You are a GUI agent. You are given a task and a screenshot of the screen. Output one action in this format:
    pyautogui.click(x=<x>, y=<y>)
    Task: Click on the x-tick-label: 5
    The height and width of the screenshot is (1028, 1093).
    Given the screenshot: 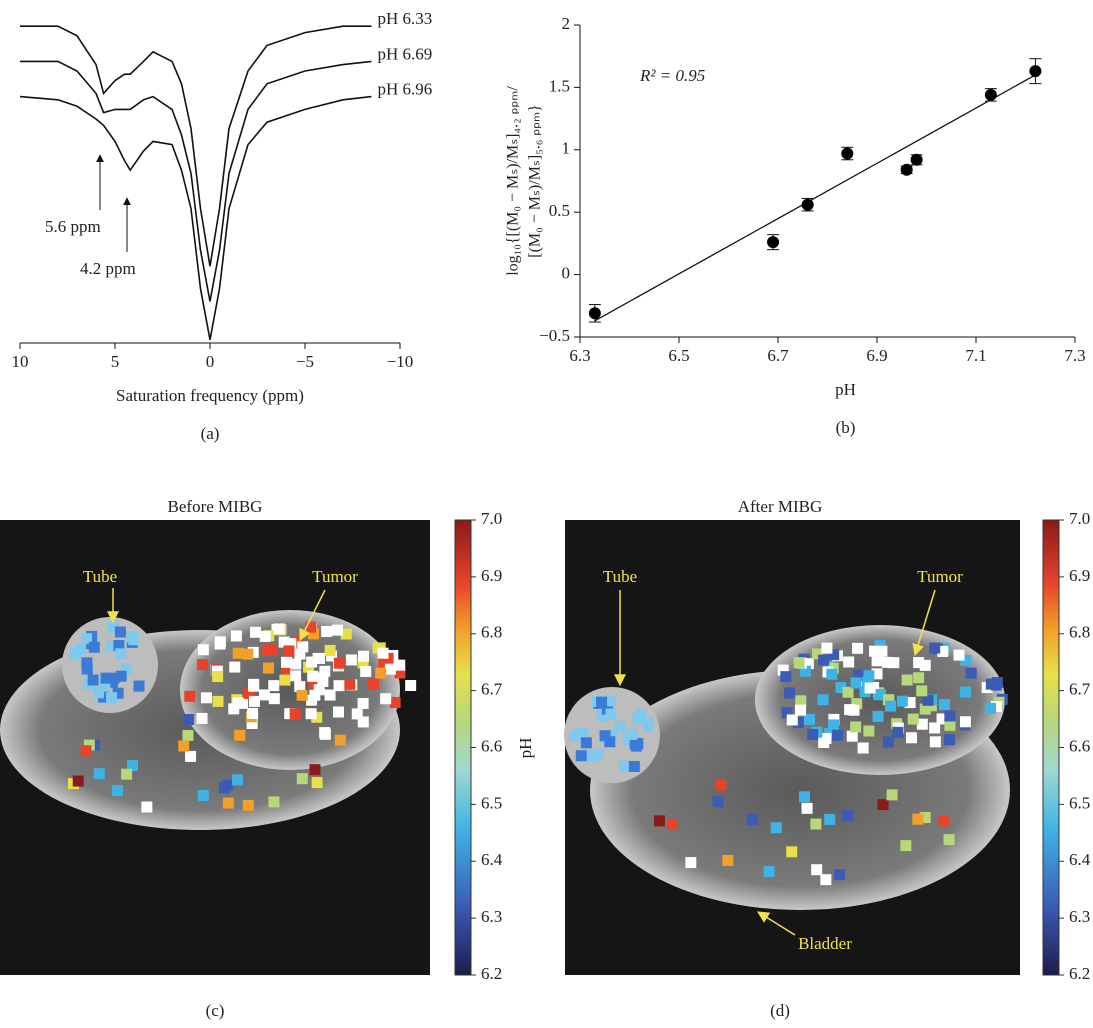 What is the action you would take?
    pyautogui.click(x=115, y=361)
    